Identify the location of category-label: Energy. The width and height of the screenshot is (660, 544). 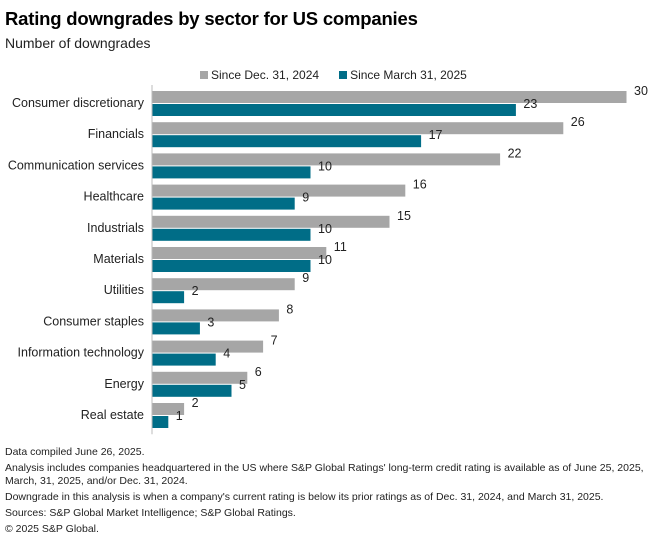
(124, 384).